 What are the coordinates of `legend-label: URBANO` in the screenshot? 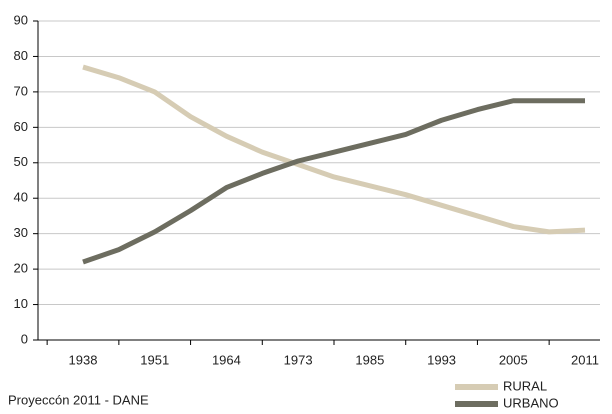 It's located at (531, 402).